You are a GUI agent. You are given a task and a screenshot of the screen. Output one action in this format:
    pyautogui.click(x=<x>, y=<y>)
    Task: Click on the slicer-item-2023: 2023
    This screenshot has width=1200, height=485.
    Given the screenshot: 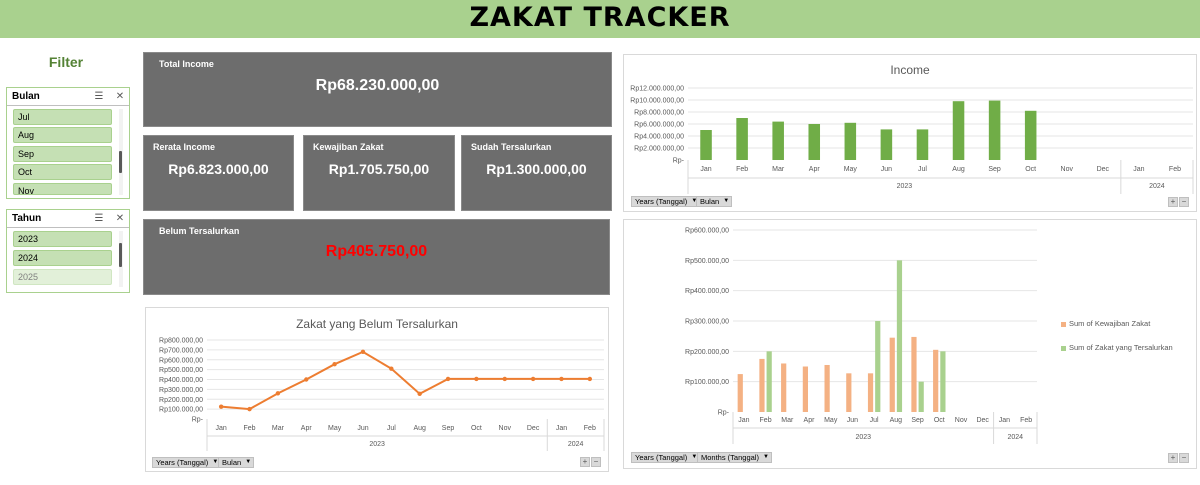 What is the action you would take?
    pyautogui.click(x=62, y=239)
    